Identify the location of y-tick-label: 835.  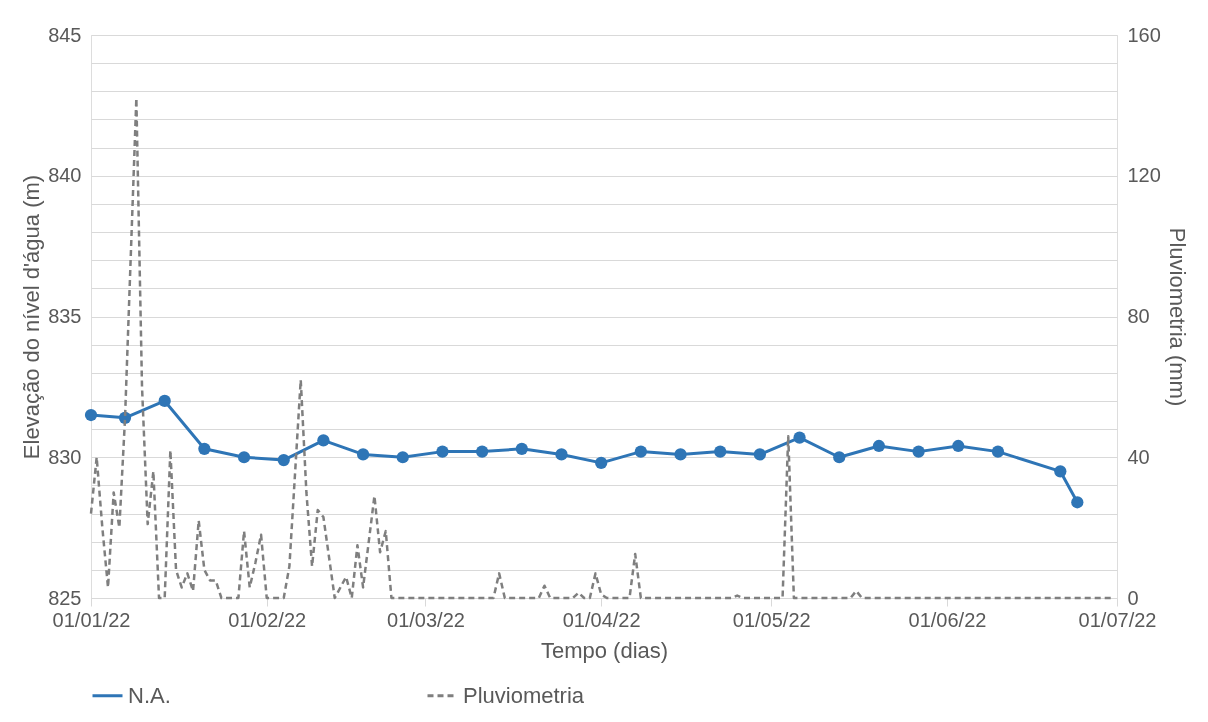
(65, 316).